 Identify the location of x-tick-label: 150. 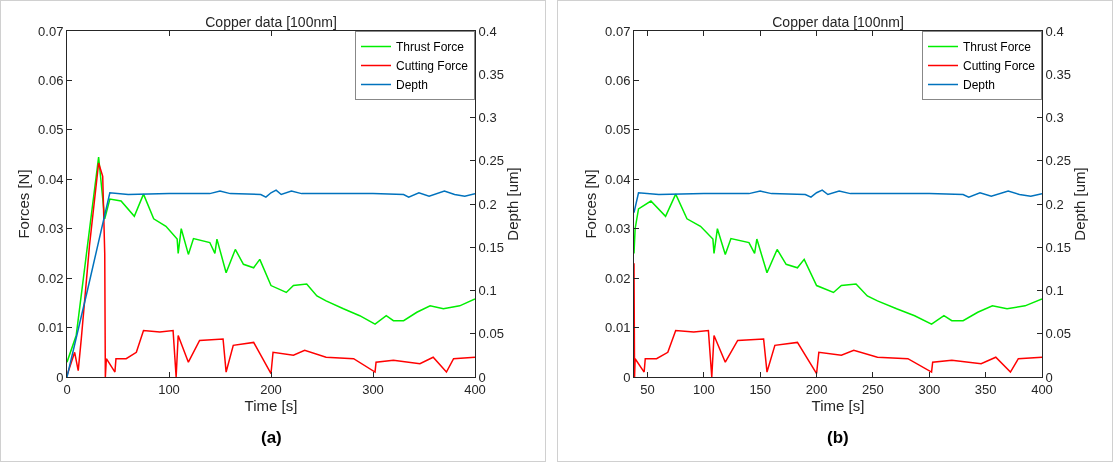
(760, 389).